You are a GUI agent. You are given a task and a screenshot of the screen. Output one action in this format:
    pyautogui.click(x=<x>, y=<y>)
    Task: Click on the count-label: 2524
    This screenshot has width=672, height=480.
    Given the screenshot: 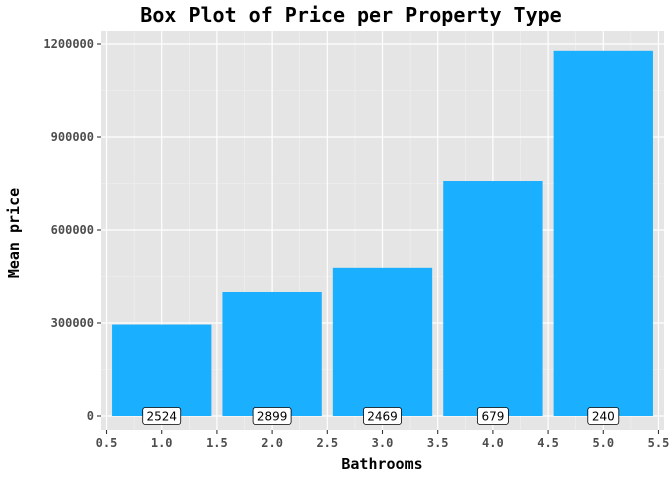 What is the action you would take?
    pyautogui.click(x=161, y=417)
    